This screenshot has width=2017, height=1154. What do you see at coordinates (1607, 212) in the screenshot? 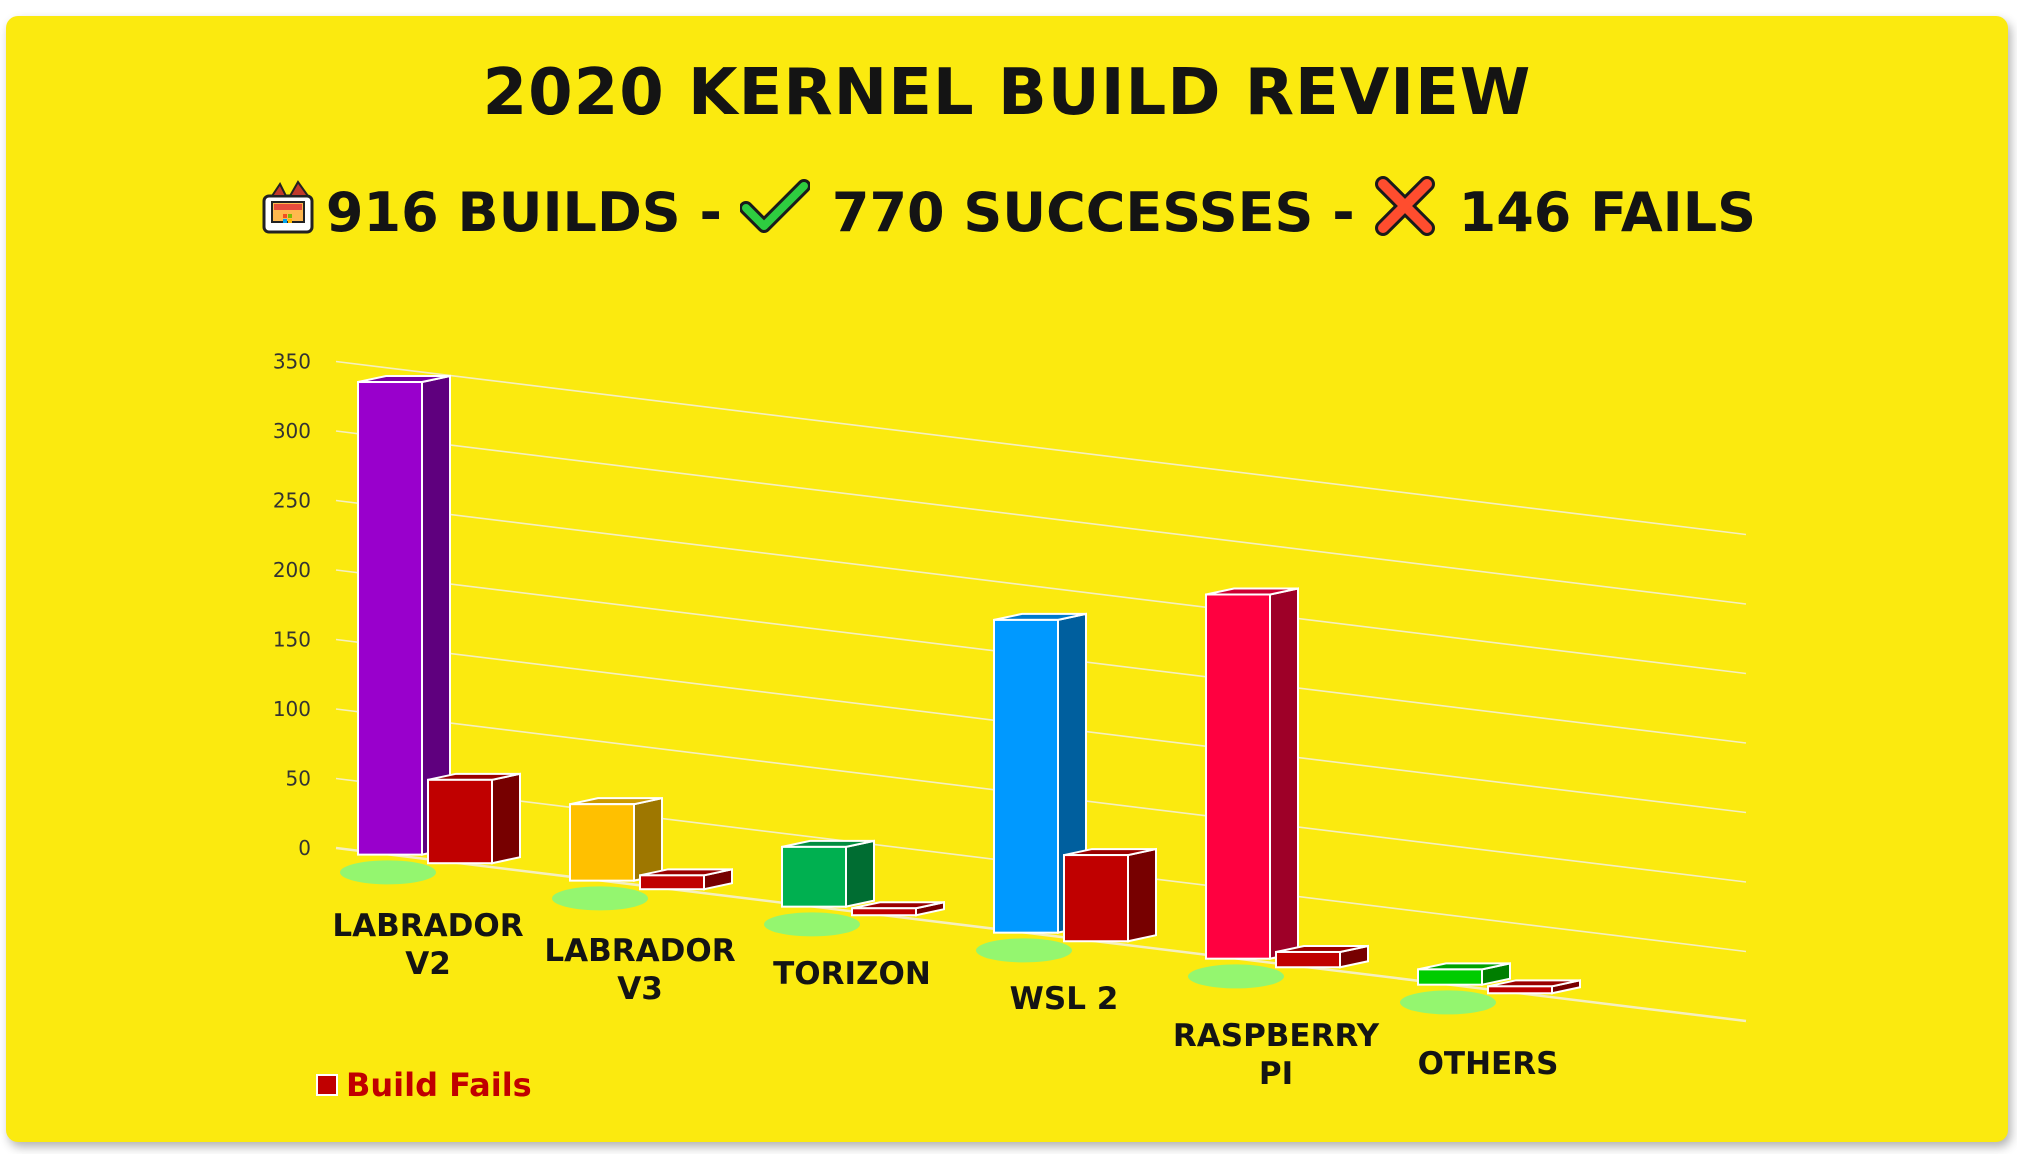
I see `fails-count: 146 FAILS` at bounding box center [1607, 212].